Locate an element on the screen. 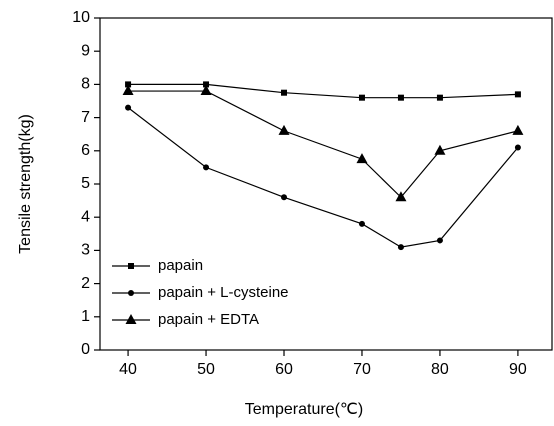 The height and width of the screenshot is (426, 554). x-axis-label: Temperature(℃) is located at coordinates (304, 409).